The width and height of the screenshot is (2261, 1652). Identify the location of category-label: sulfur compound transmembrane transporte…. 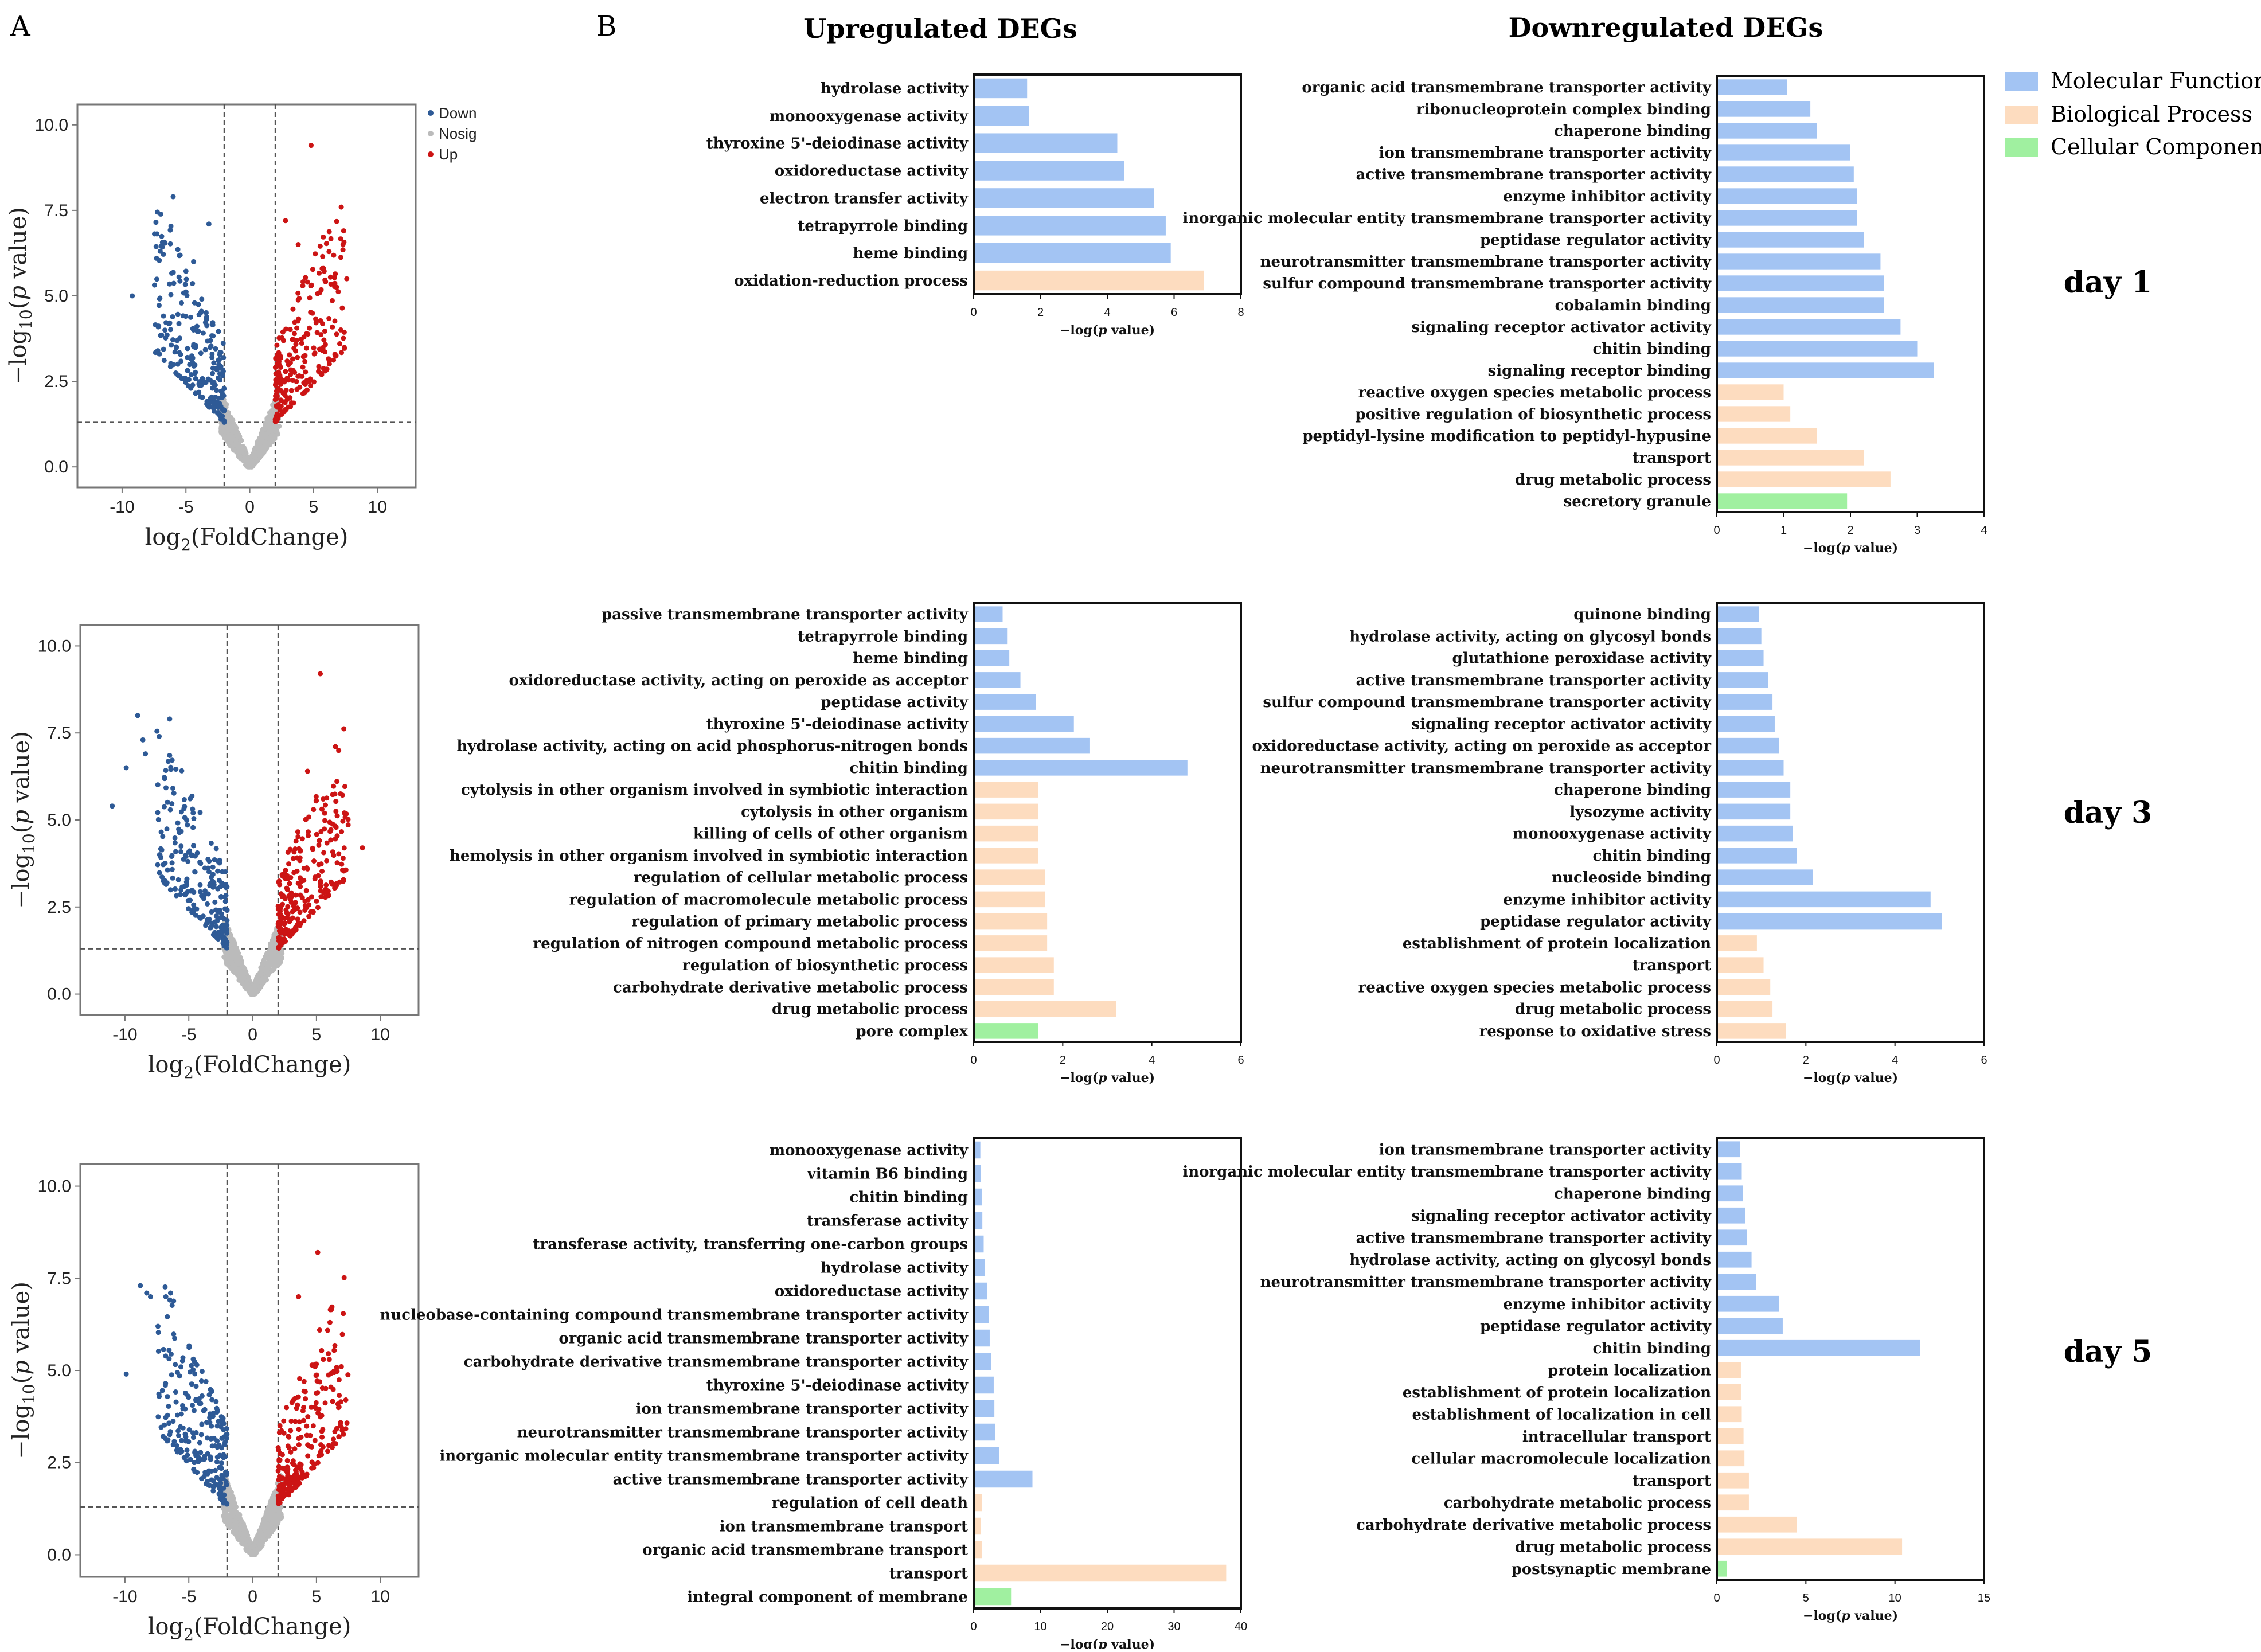
(1487, 283).